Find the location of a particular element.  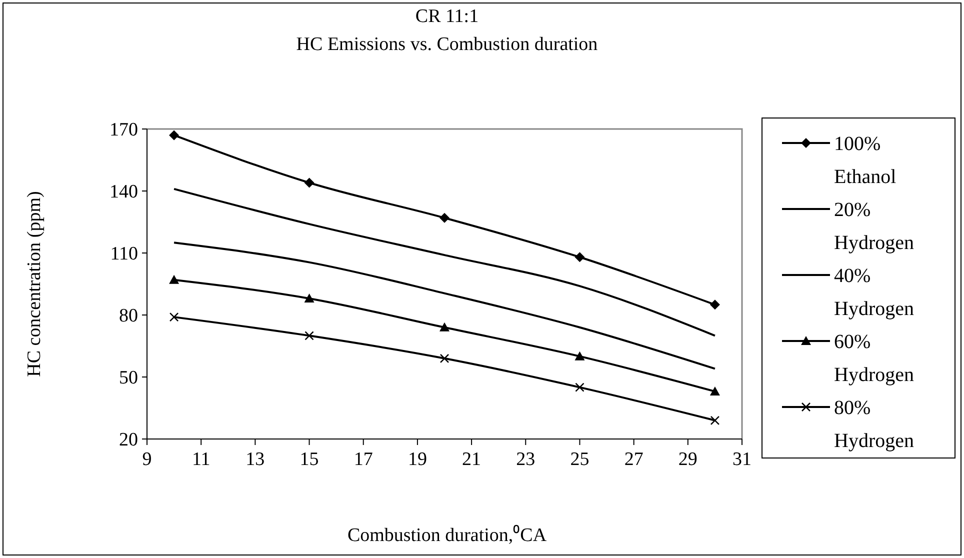

legend-label: 60% Hydrogen is located at coordinates (874, 358).